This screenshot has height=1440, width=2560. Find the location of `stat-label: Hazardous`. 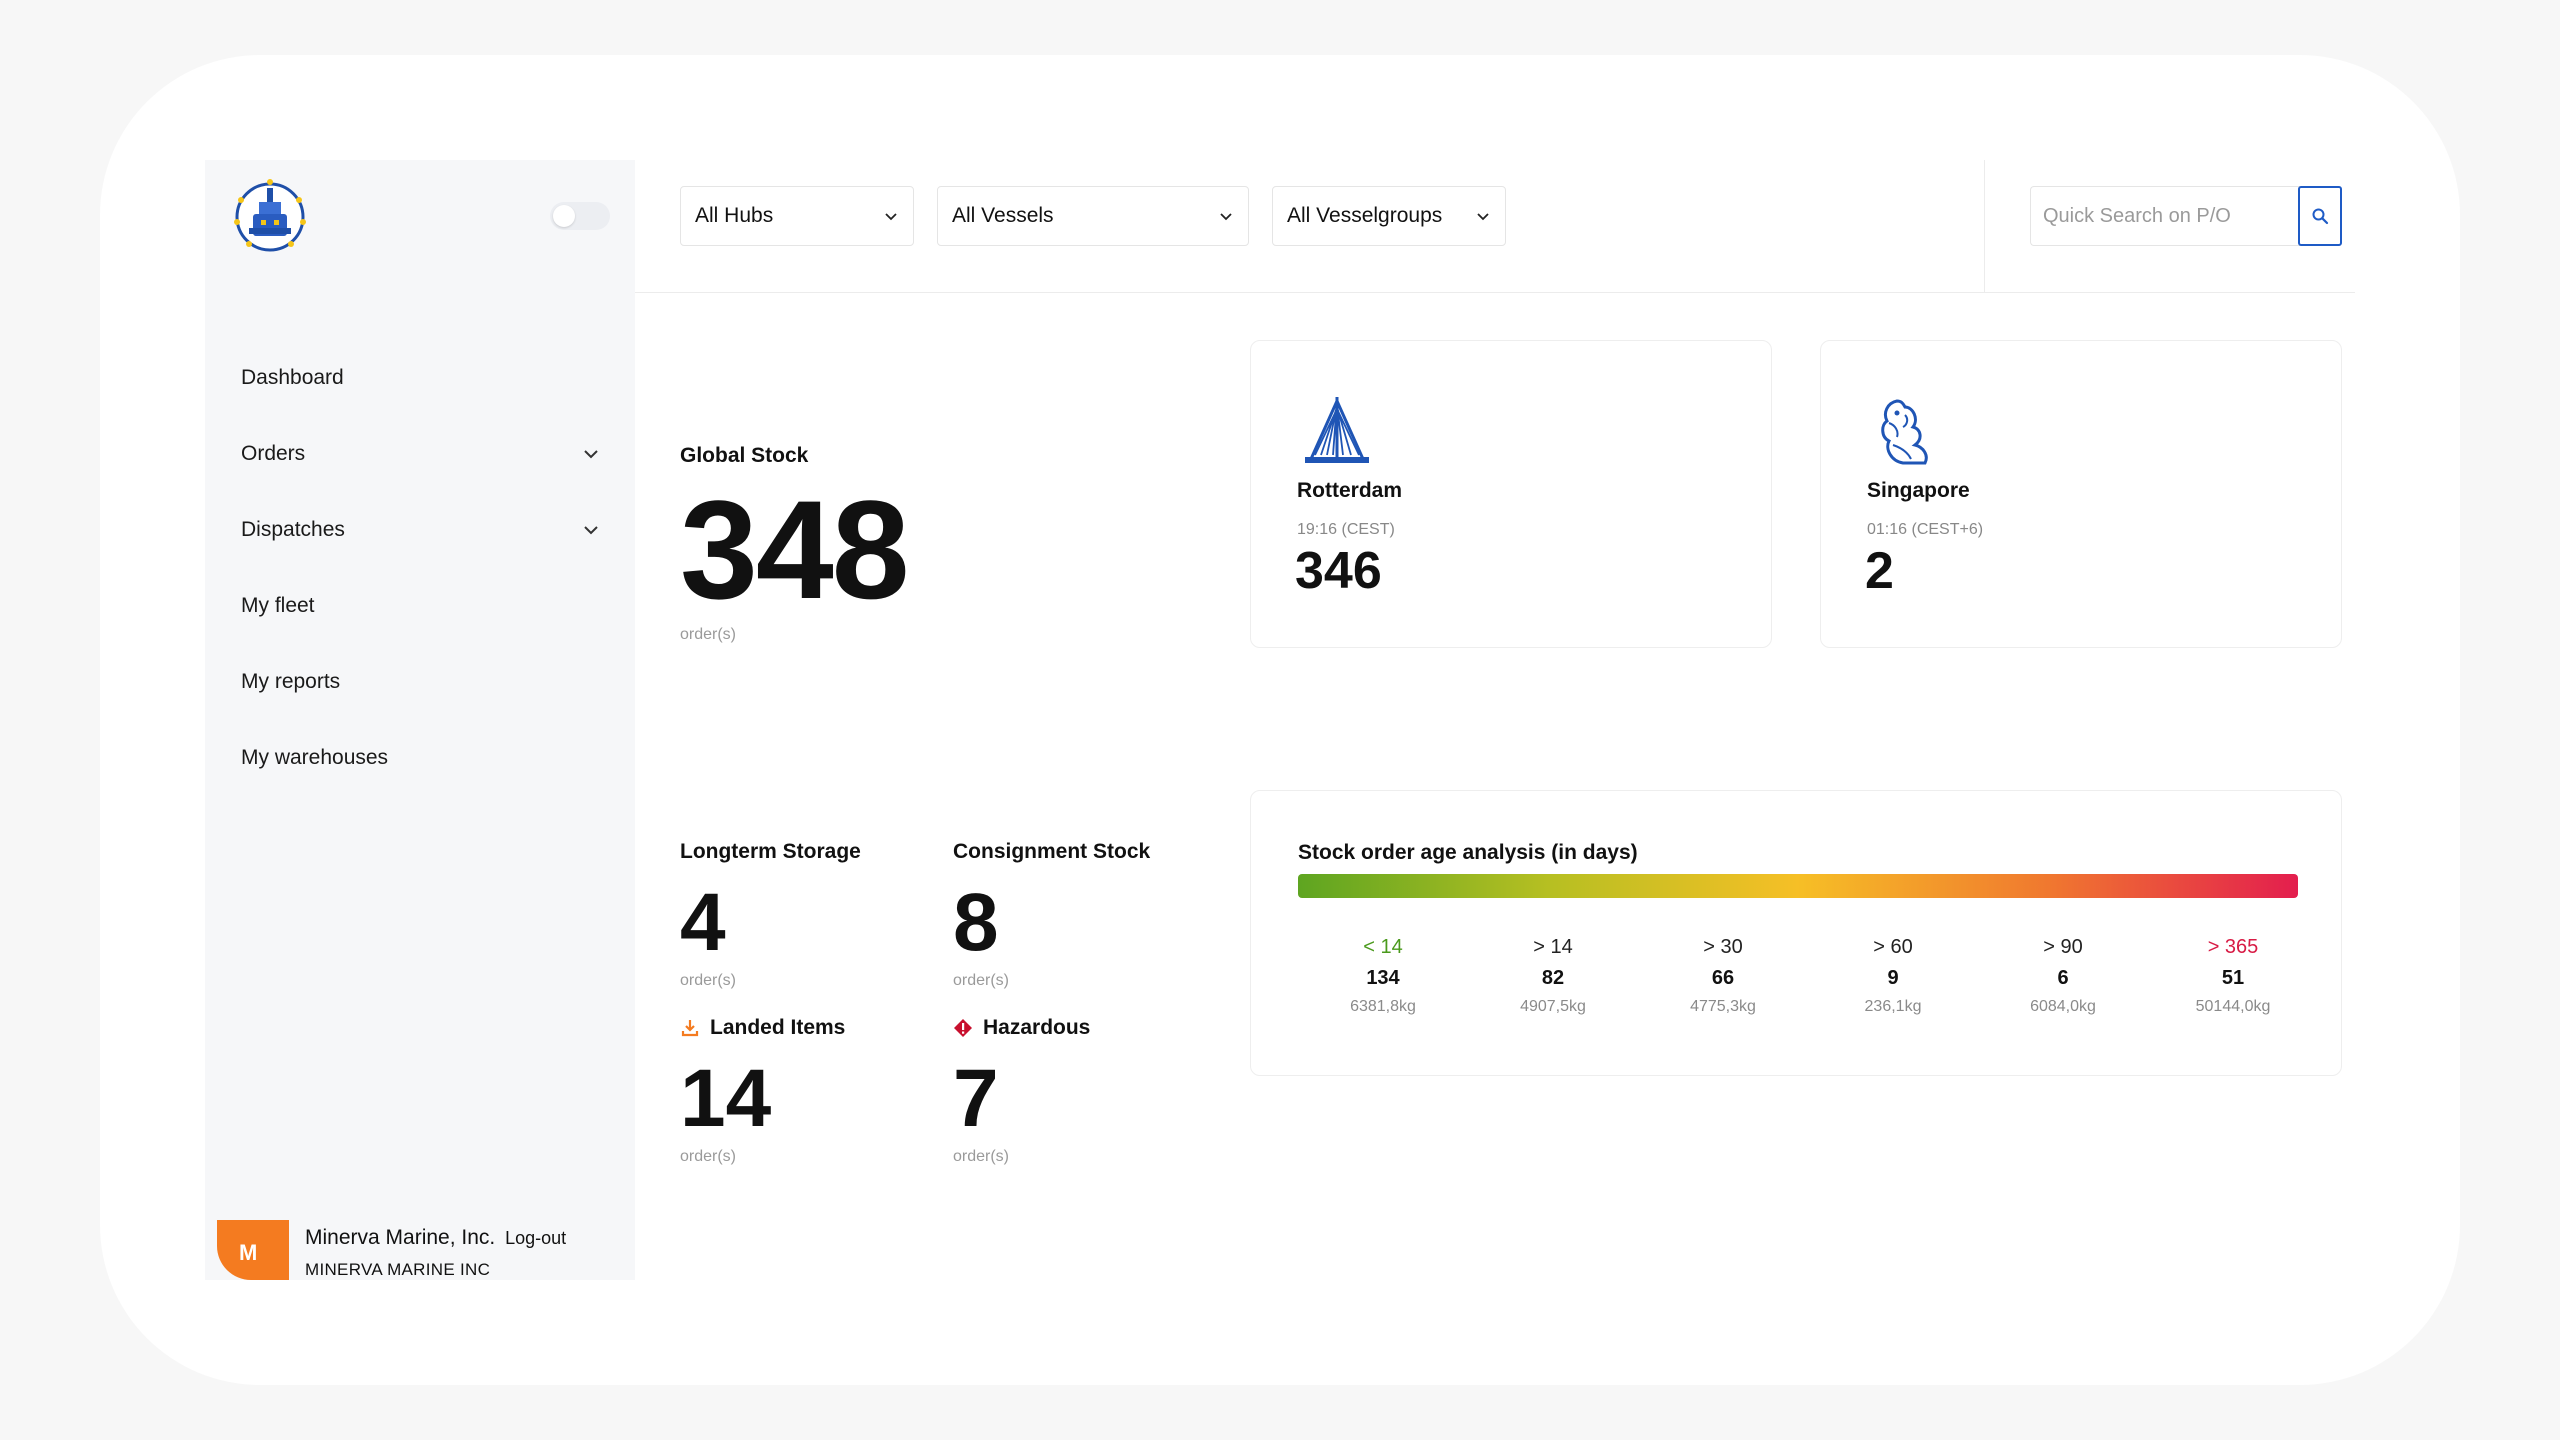

stat-label: Hazardous is located at coordinates (1037, 1027).